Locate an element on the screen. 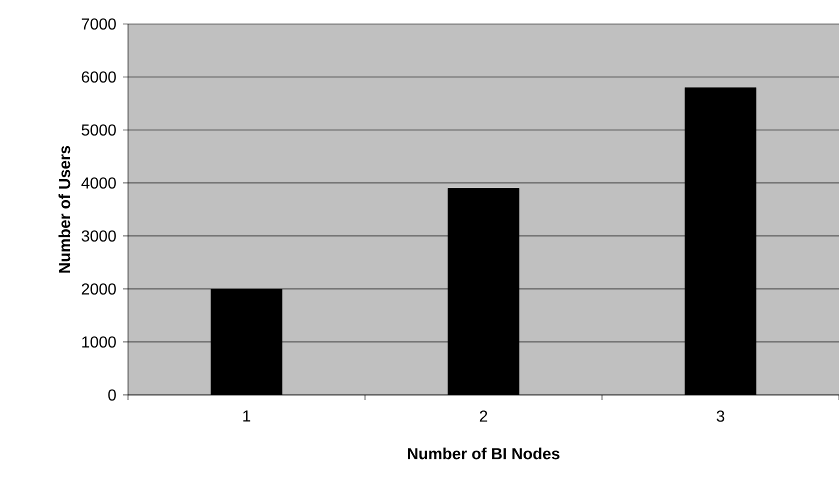 Image resolution: width=839 pixels, height=489 pixels. y-tick-label: 3000 is located at coordinates (99, 236).